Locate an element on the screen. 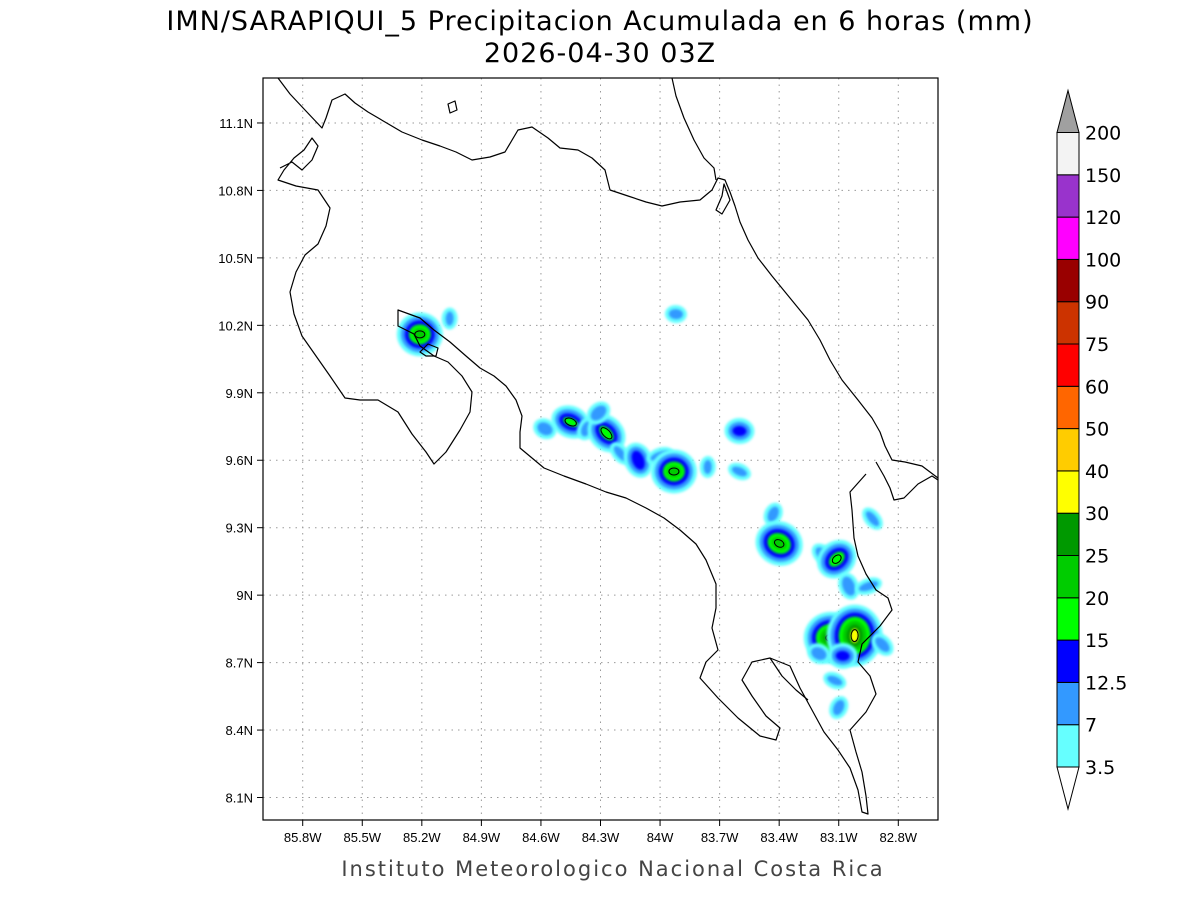  colorbar-label: 12.5 is located at coordinates (1106, 683).